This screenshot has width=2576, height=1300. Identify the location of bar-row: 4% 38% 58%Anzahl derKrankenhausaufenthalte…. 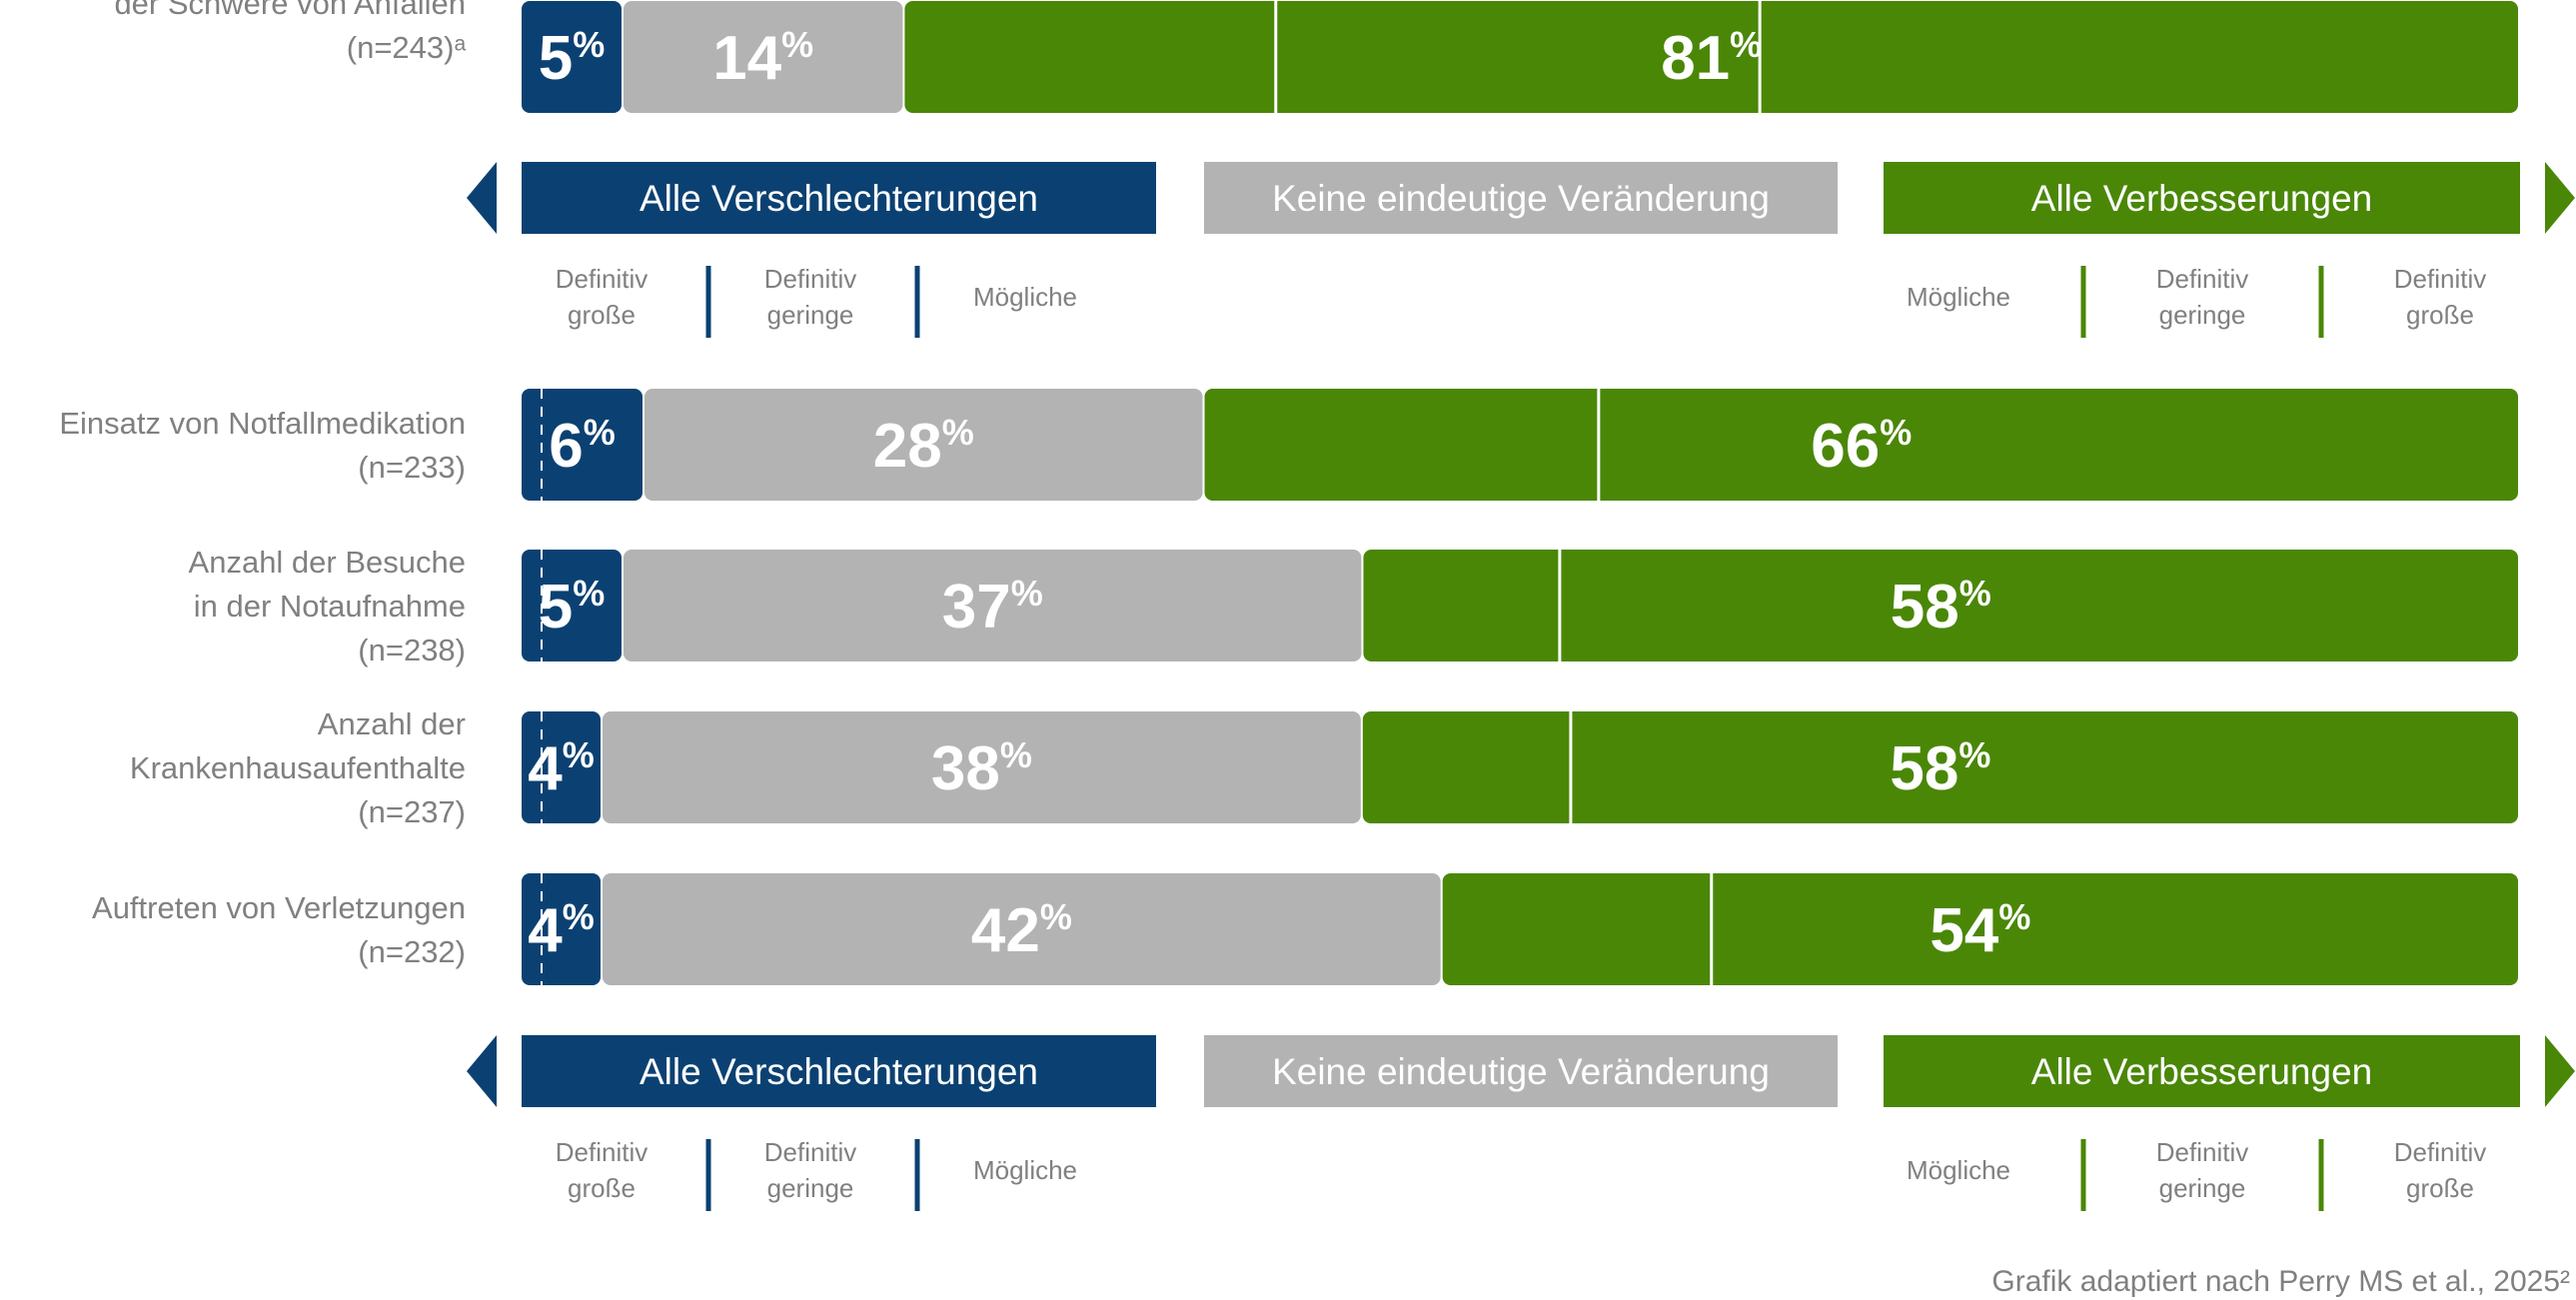
(1324, 767).